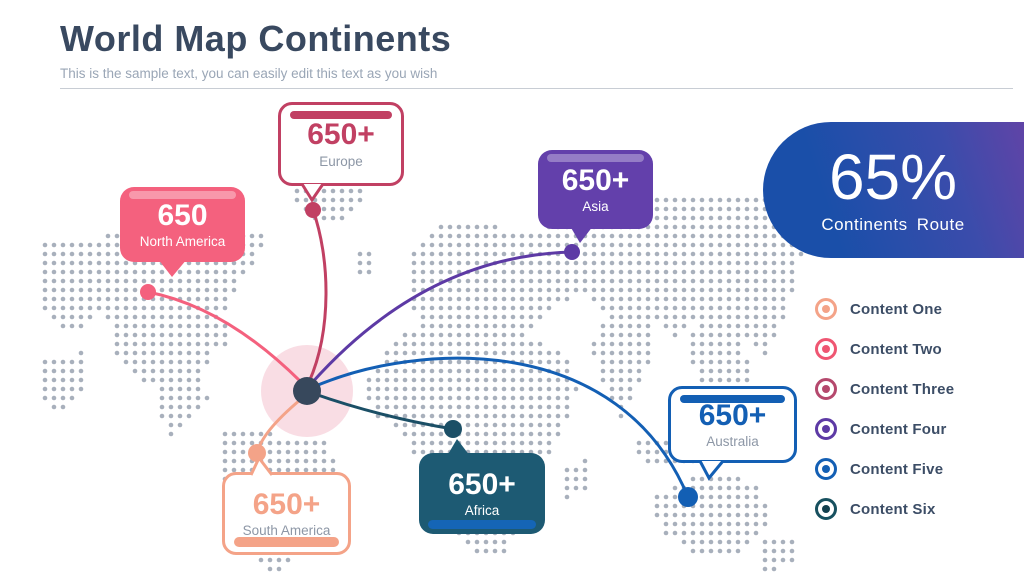 The height and width of the screenshot is (576, 1024). What do you see at coordinates (440, 318) in the screenshot?
I see `route-line-asia` at bounding box center [440, 318].